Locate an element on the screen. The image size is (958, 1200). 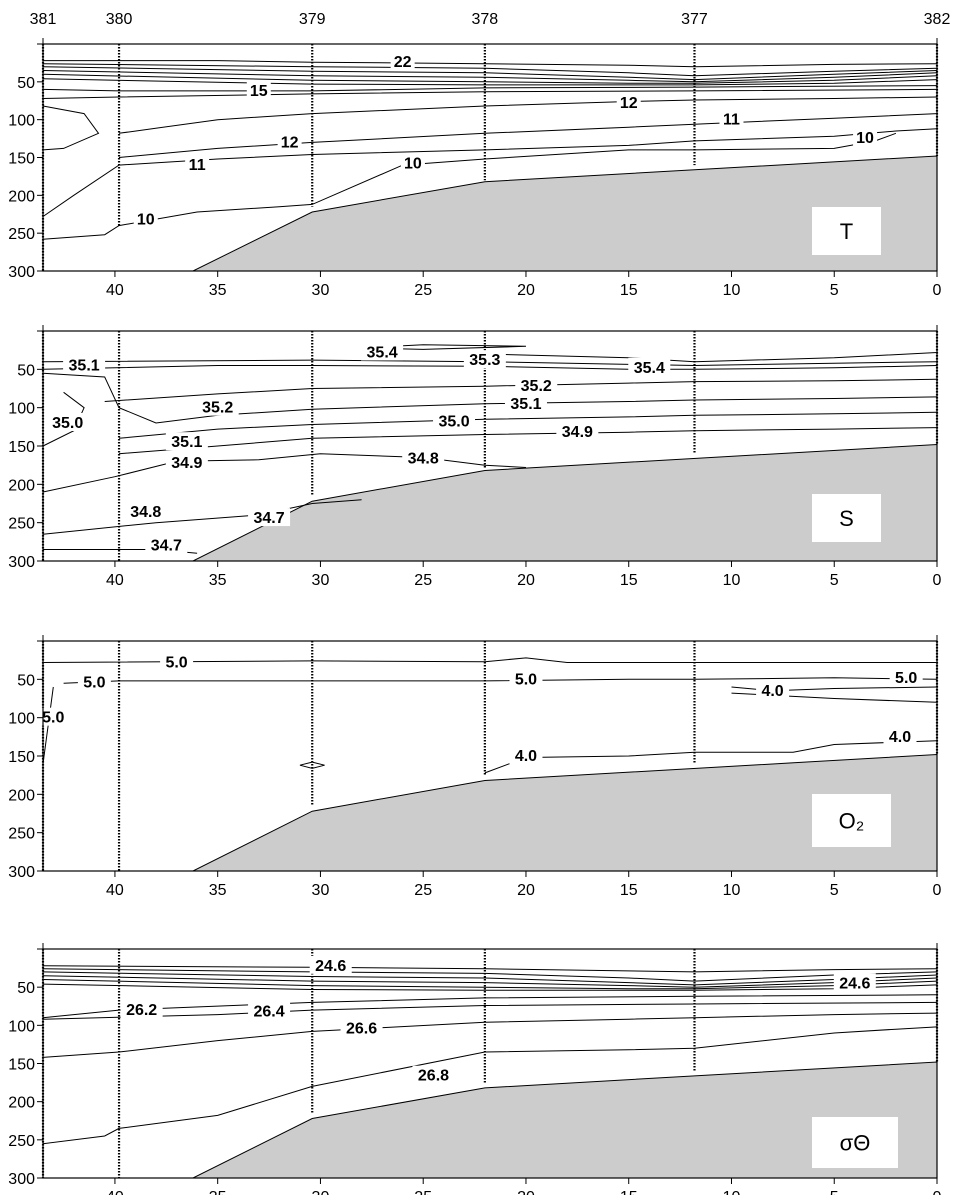
x-tick-label-S-15: 15 is located at coordinates (629, 580).